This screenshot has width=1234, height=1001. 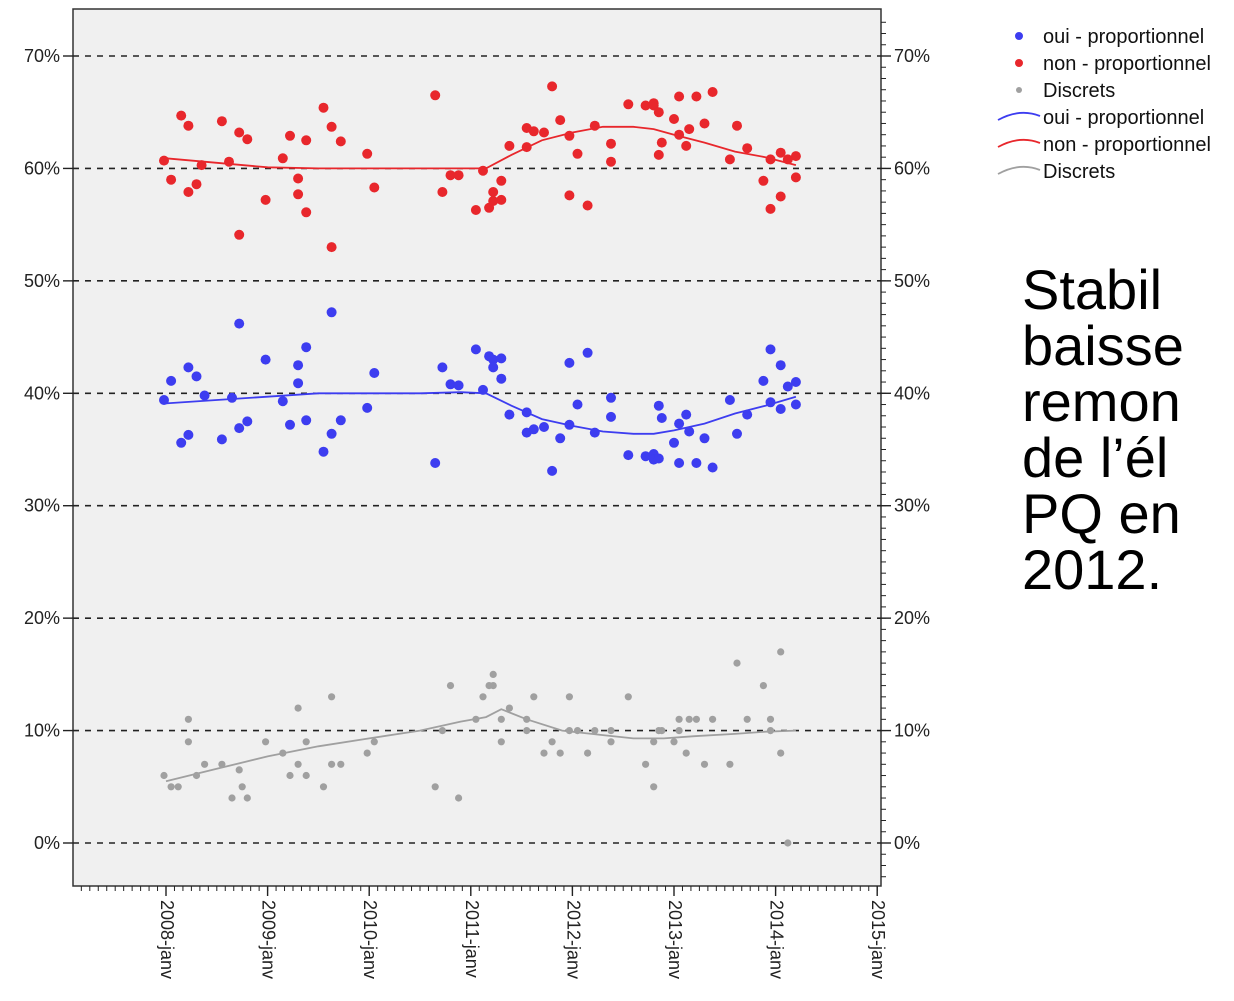 What do you see at coordinates (42, 731) in the screenshot?
I see `y-tick-label-left: 10%` at bounding box center [42, 731].